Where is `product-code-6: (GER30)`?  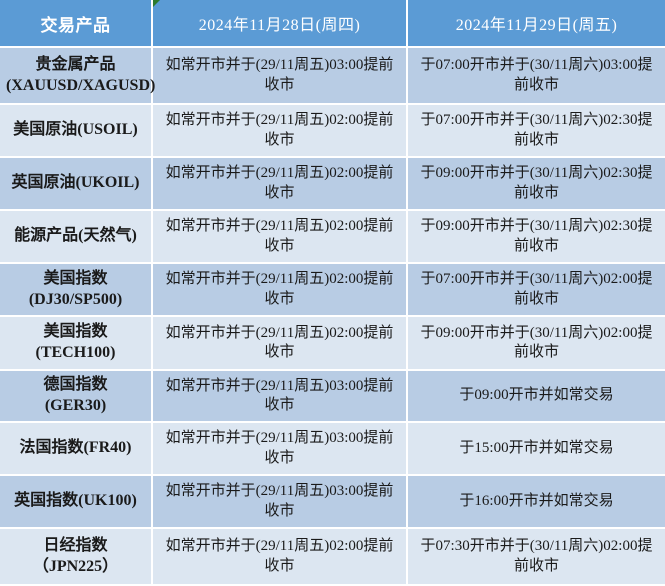
product-code-6: (GER30) is located at coordinates (75, 405).